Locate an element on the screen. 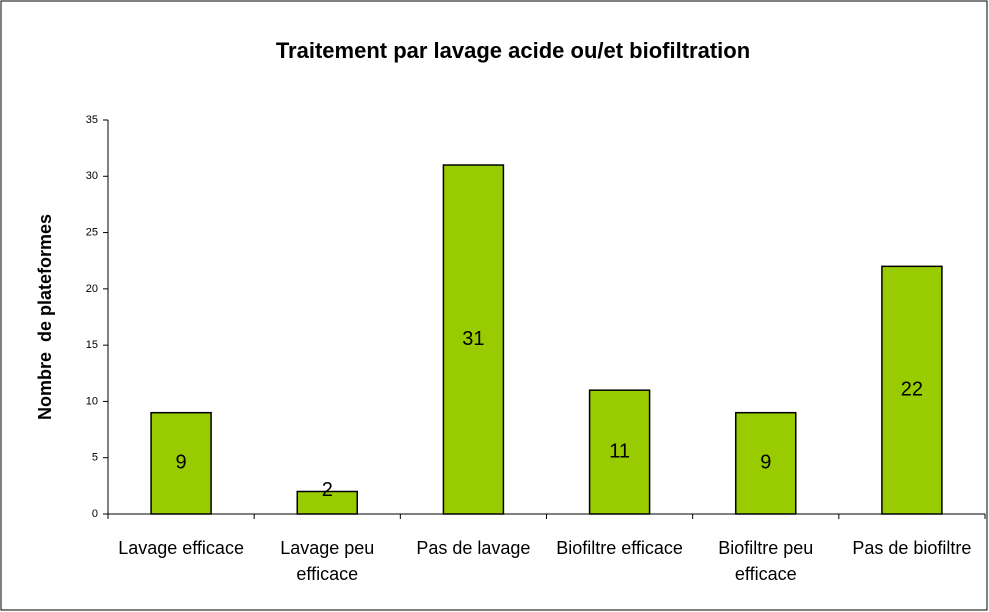 The height and width of the screenshot is (612, 989). y-tick-label: 15 is located at coordinates (92, 345).